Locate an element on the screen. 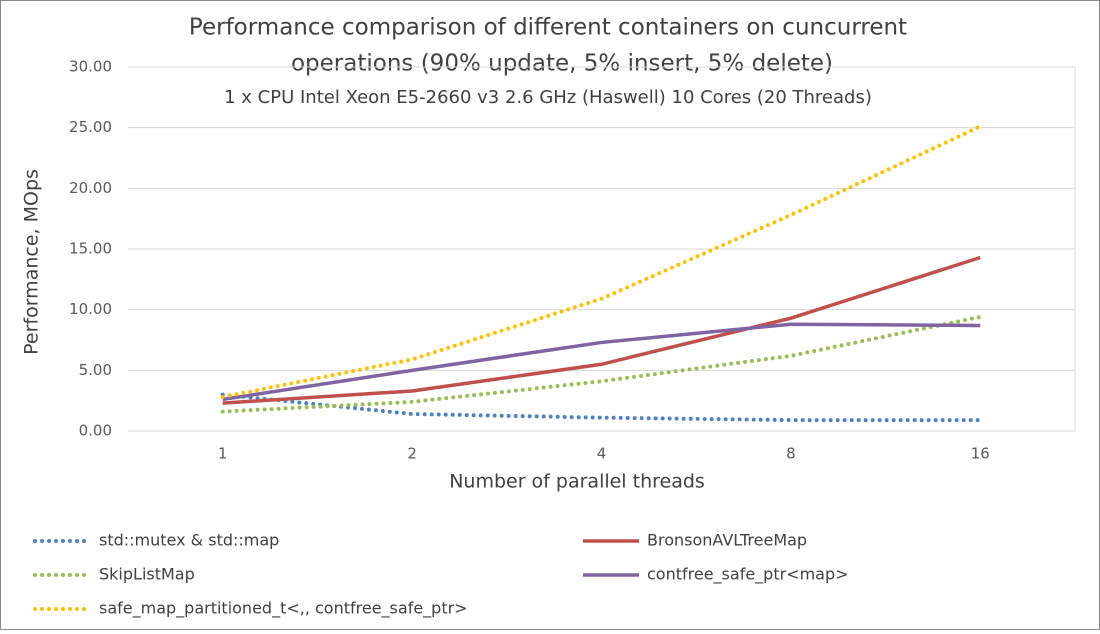 This screenshot has width=1100, height=634. x-tick-label: 4 is located at coordinates (602, 454).